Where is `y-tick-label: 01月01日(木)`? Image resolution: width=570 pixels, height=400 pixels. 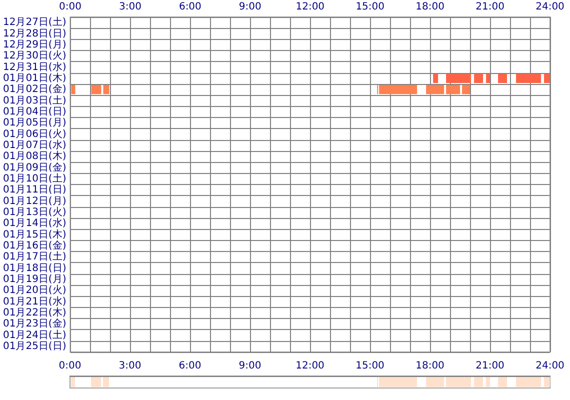 y-tick-label: 01月01日(木) is located at coordinates (34, 78).